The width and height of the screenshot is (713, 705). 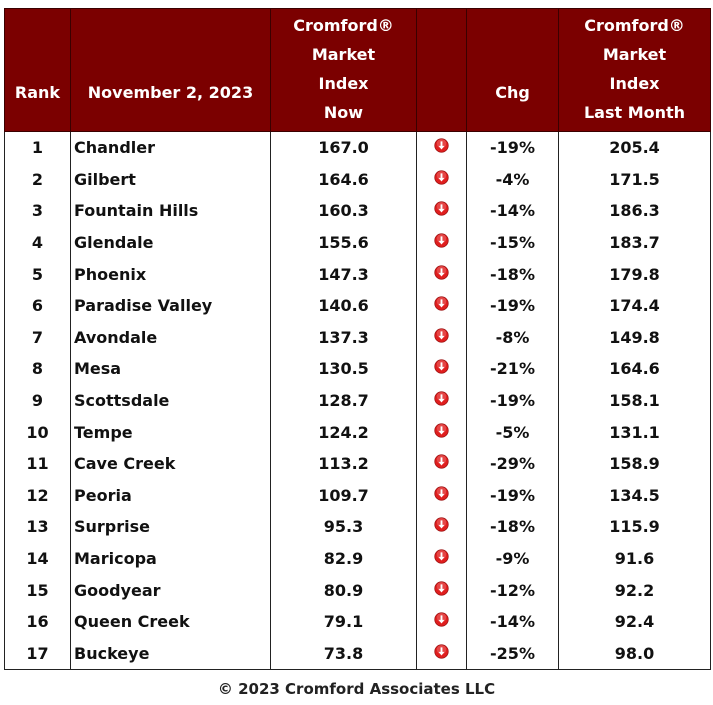 What do you see at coordinates (343, 495) in the screenshot?
I see `index-now-cell: 109.7` at bounding box center [343, 495].